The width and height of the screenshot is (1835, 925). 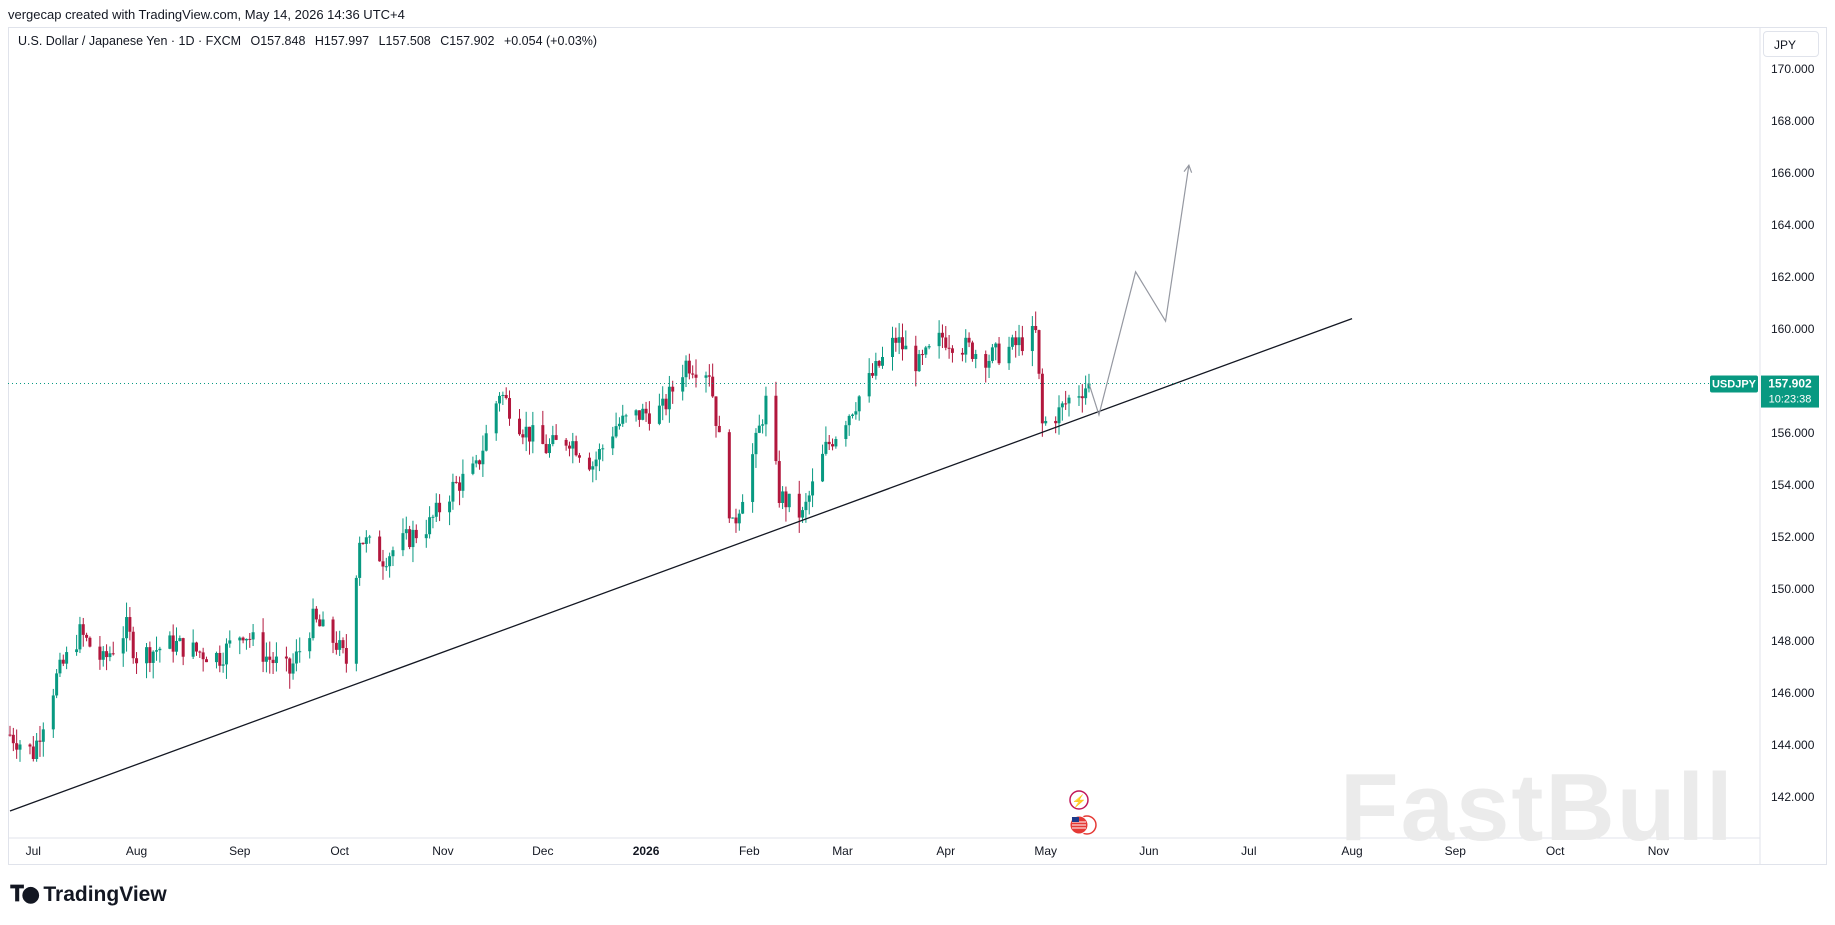 I want to click on tradingview-logo-icon: 𝐓●, so click(x=25, y=894).